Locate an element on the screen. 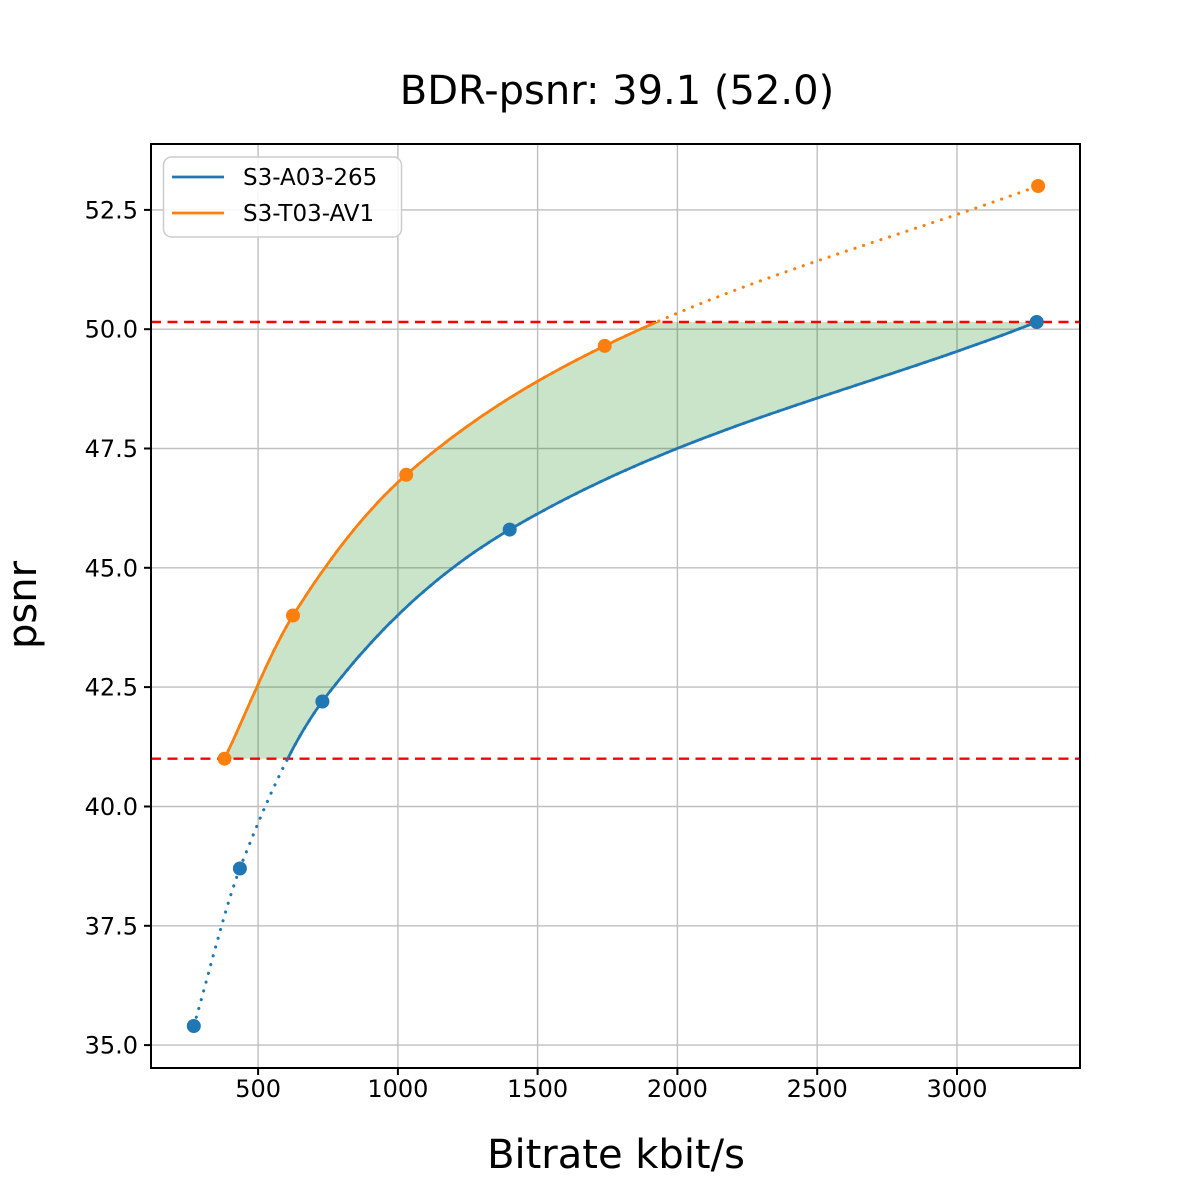 The width and height of the screenshot is (1200, 1200). y-tick-label-40: 40.0 is located at coordinates (111, 807).